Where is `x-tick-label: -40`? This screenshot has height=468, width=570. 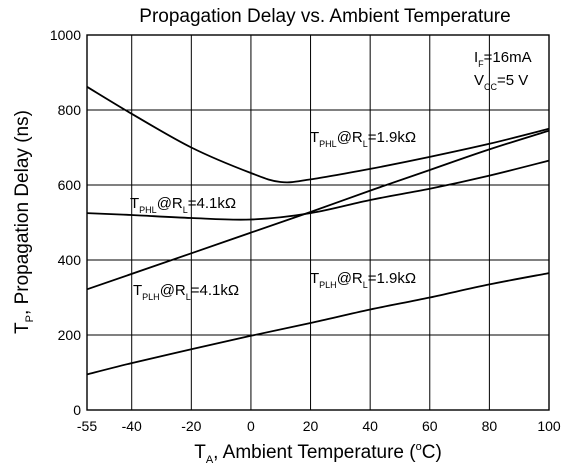 x-tick-label: -40 is located at coordinates (132, 426).